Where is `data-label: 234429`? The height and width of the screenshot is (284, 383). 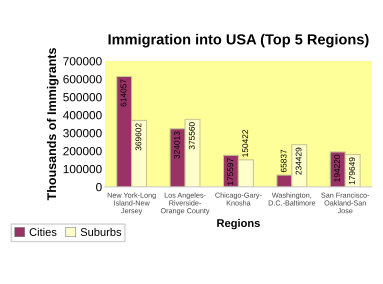 data-label: 234429 is located at coordinates (299, 161).